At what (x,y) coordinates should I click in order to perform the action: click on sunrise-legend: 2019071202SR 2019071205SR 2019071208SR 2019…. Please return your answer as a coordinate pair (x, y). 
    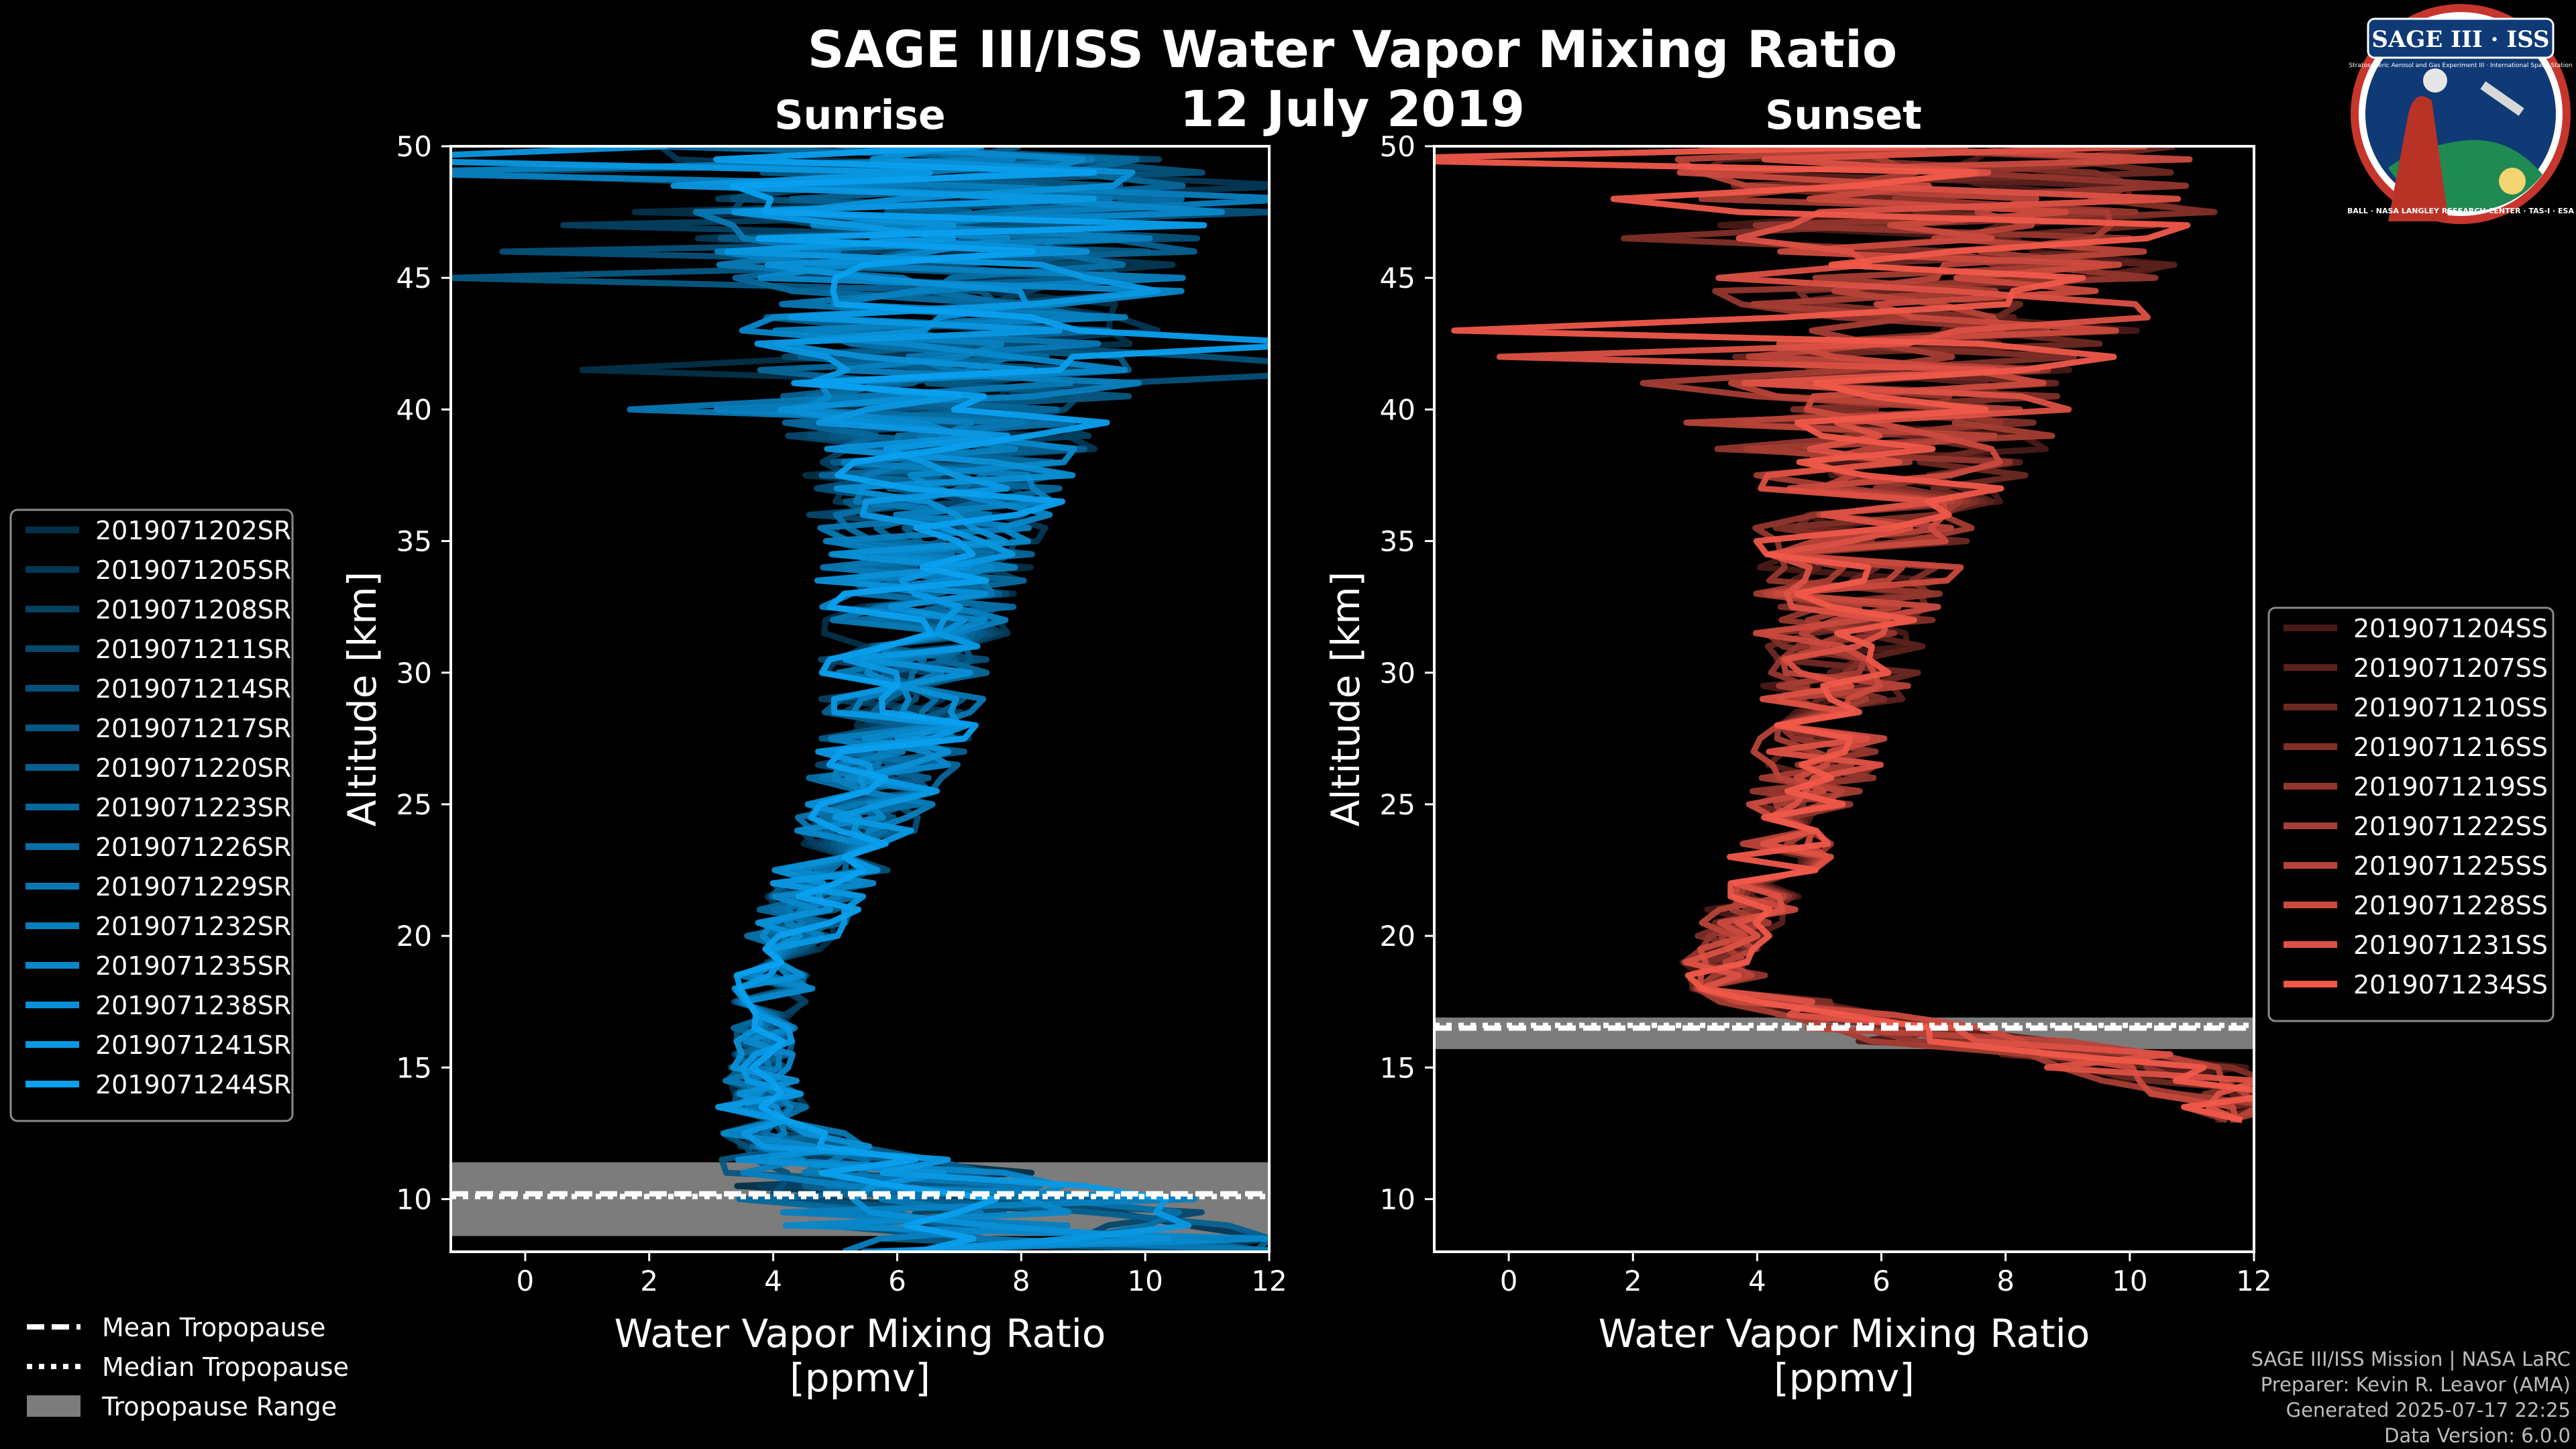
    Looking at the image, I should click on (151, 815).